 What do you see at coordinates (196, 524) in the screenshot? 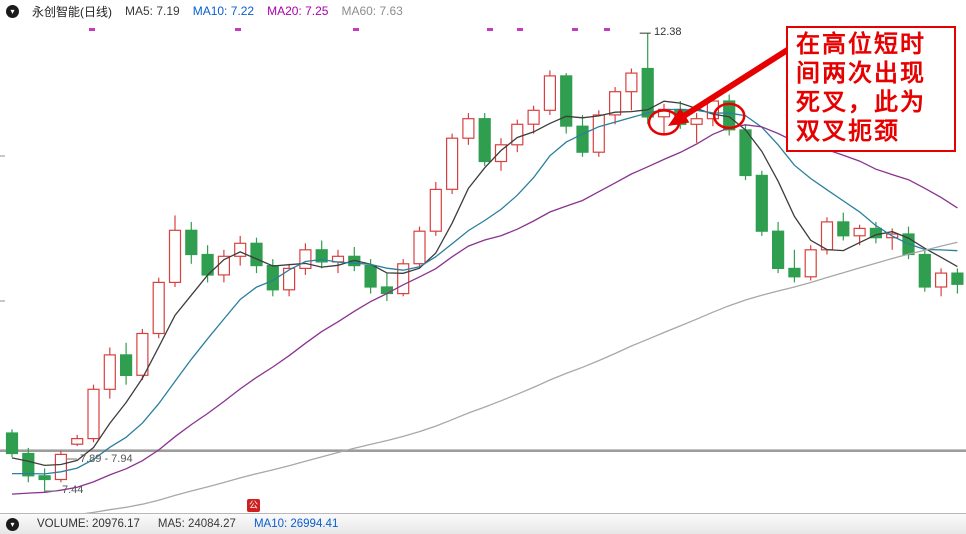
I see `volume-ma5-value: MA5: 24084.27` at bounding box center [196, 524].